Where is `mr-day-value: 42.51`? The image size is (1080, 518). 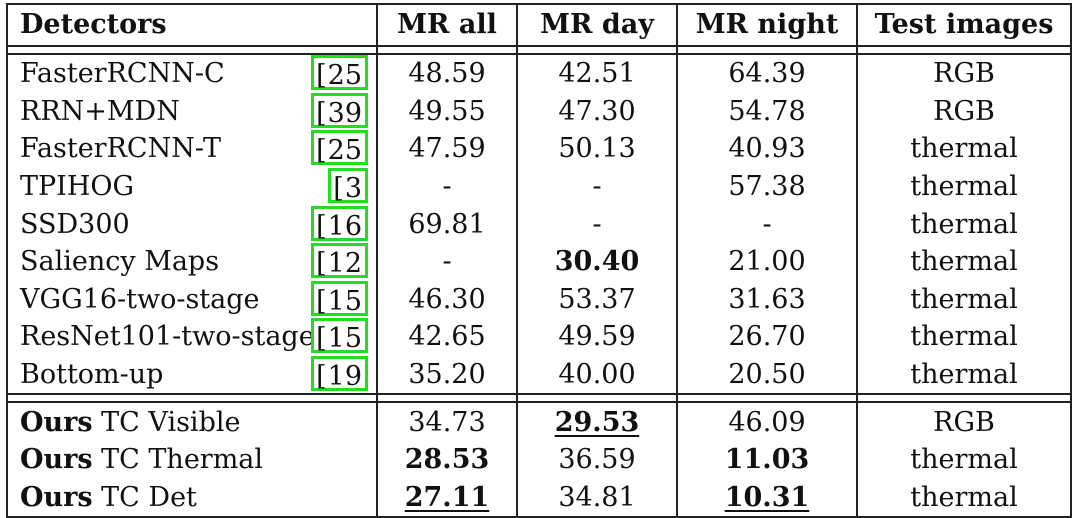
mr-day-value: 42.51 is located at coordinates (597, 73).